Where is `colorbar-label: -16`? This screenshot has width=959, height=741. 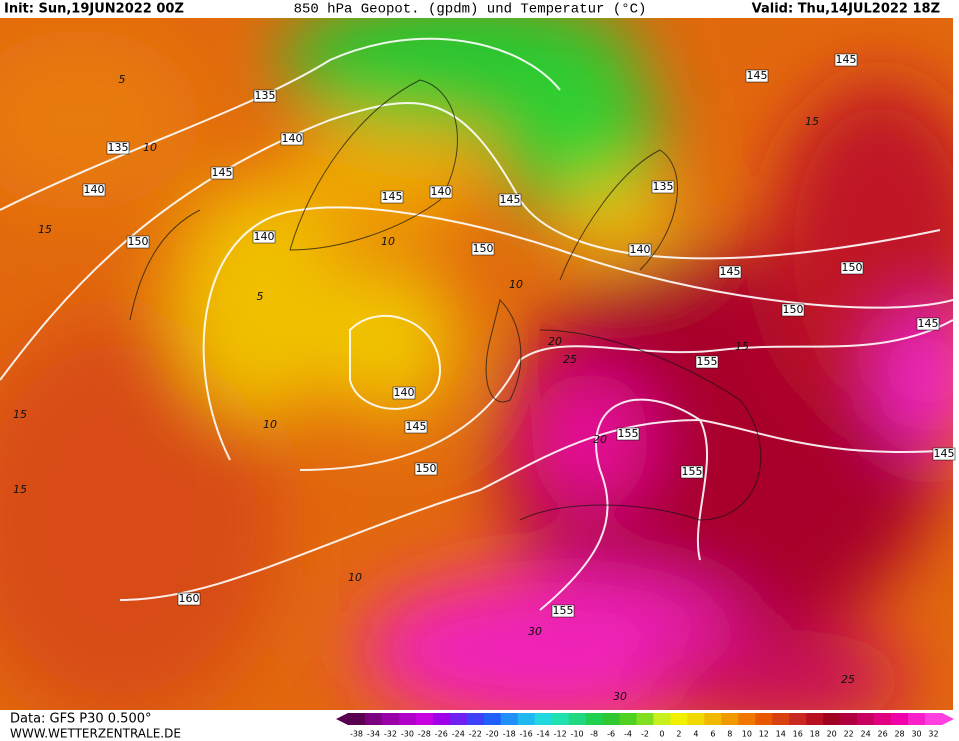 colorbar-label: -16 is located at coordinates (526, 734).